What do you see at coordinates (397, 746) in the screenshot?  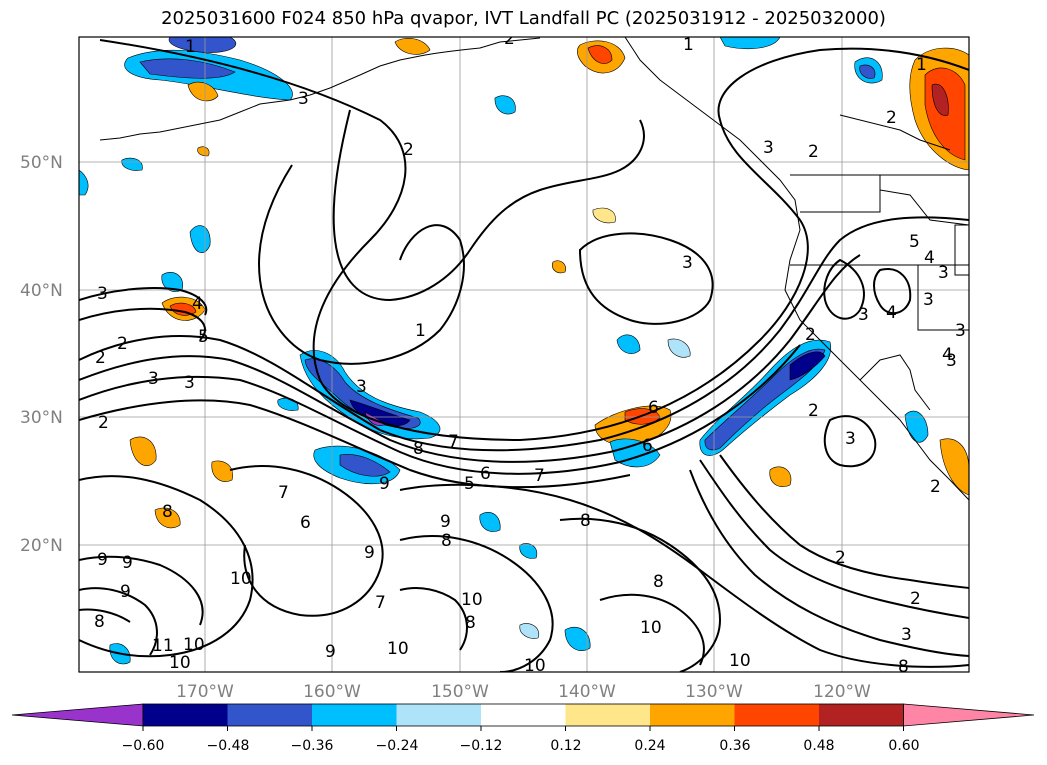 I see `colorbar-tick: −0.24` at bounding box center [397, 746].